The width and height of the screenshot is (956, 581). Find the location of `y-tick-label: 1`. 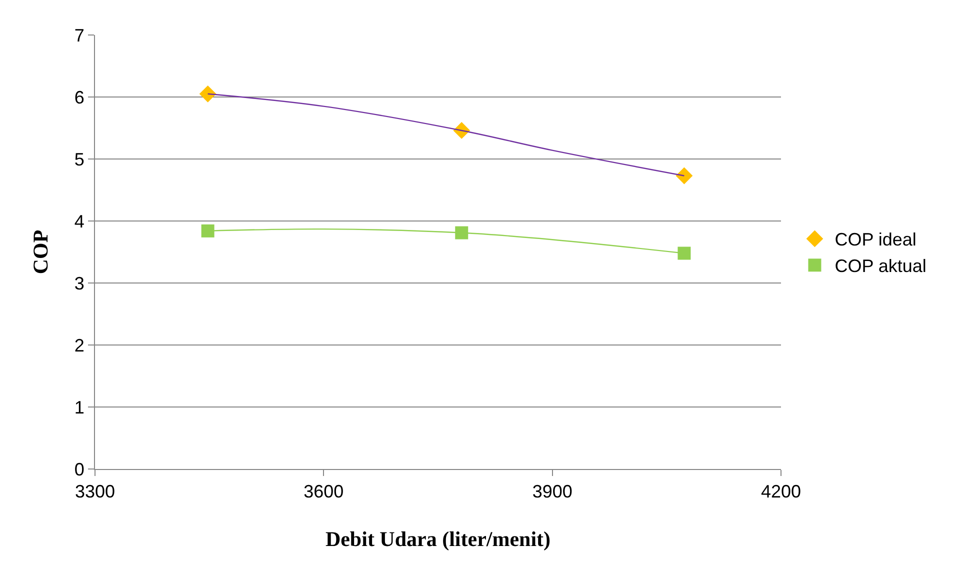

y-tick-label: 1 is located at coordinates (79, 407).